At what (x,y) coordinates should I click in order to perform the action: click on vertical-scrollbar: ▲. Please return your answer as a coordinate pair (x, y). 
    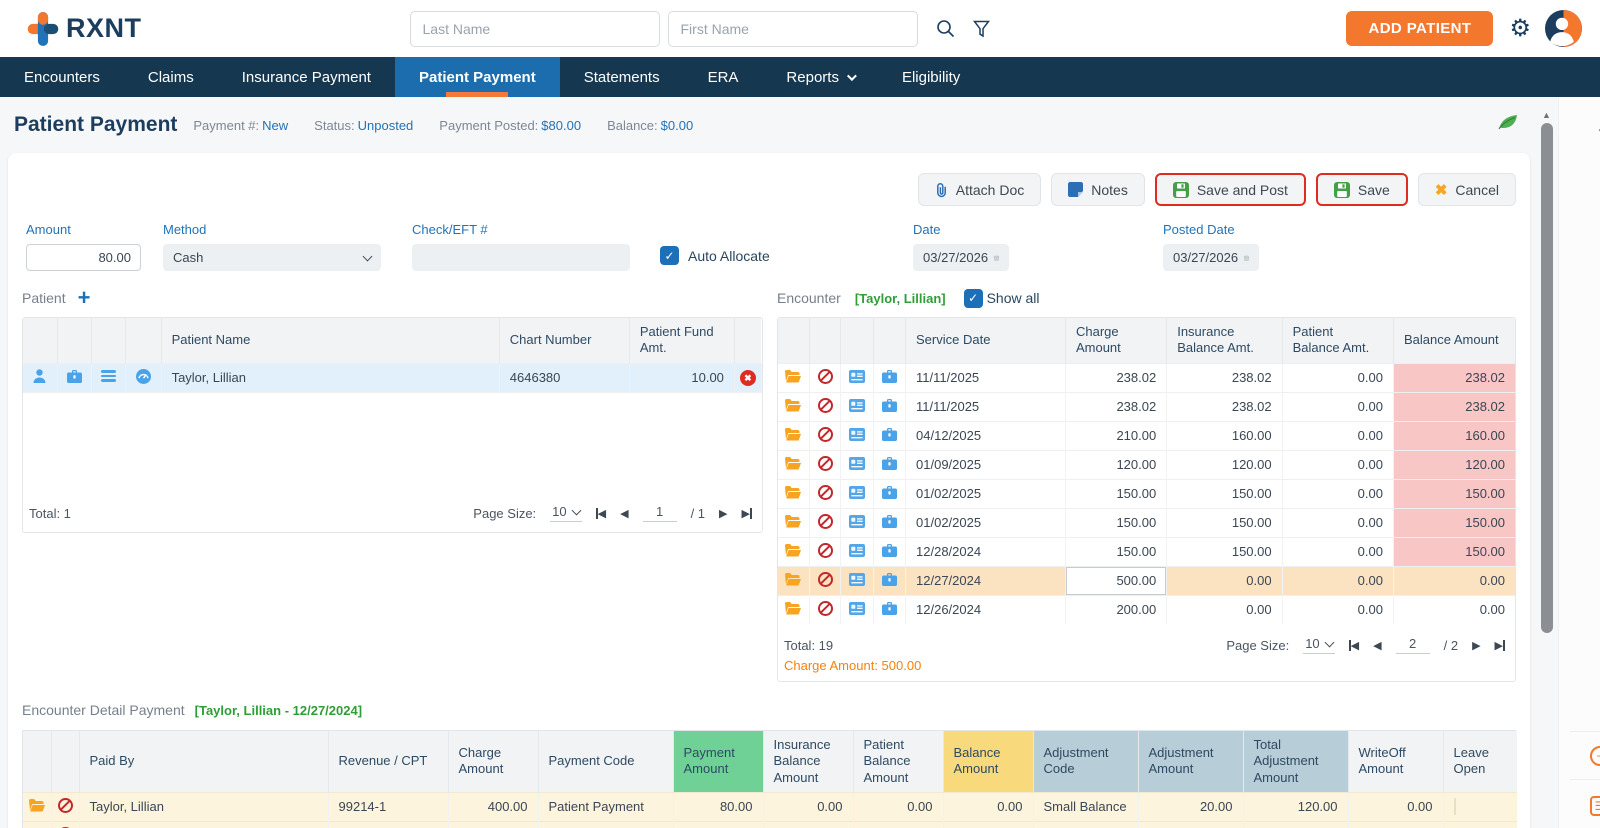
    Looking at the image, I should click on (1546, 390).